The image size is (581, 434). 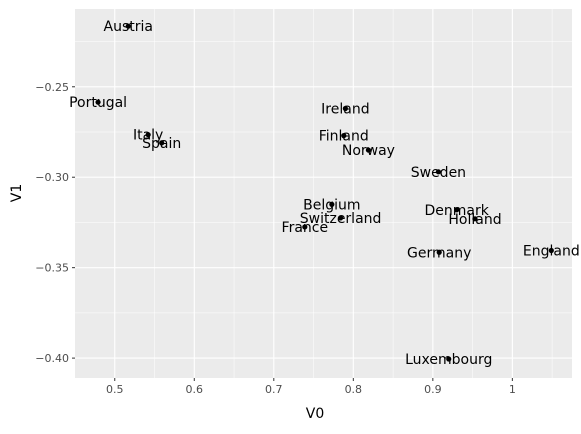 I want to click on x-tick-label: 0.6, so click(x=195, y=389).